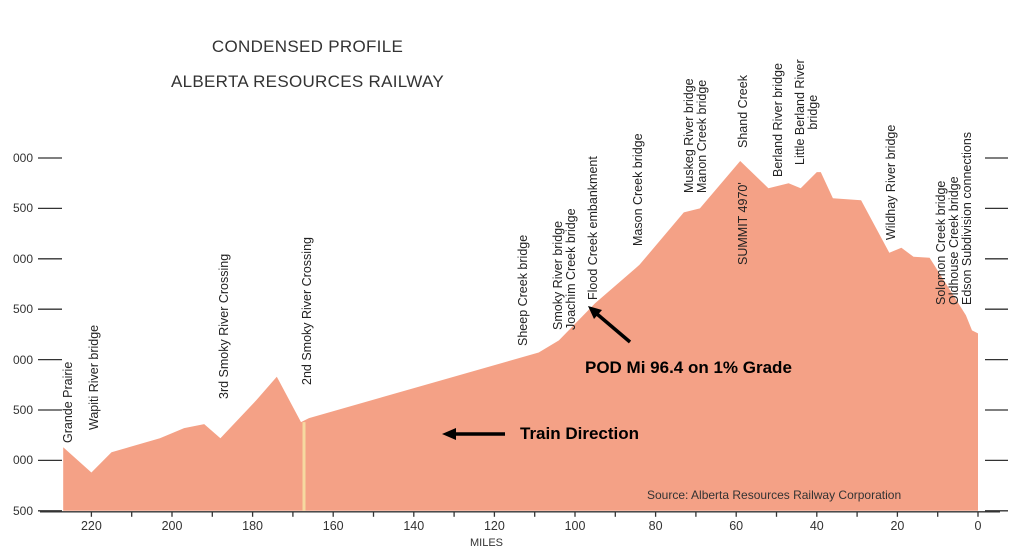 The width and height of the screenshot is (1024, 549). Describe the element at coordinates (702, 136) in the screenshot. I see `station-label-line: Manon Creek bridge` at that location.